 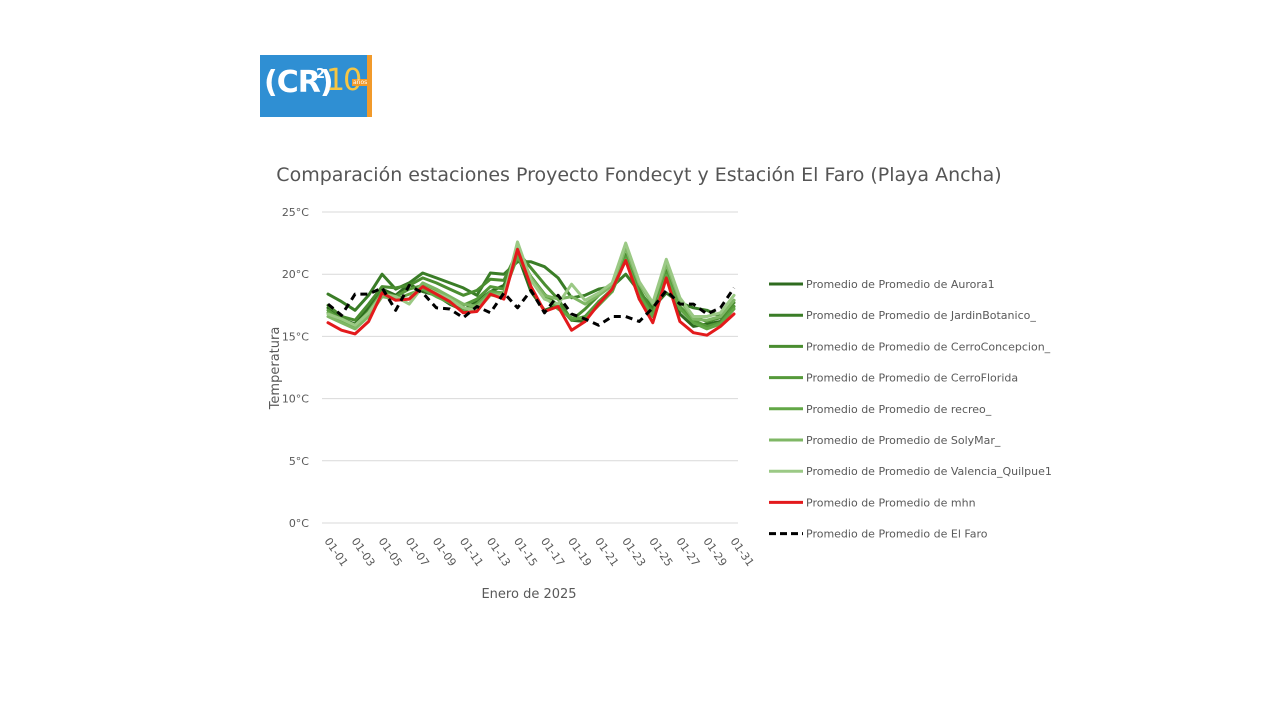 What do you see at coordinates (498, 552) in the screenshot?
I see `x-tick-label: 01-13` at bounding box center [498, 552].